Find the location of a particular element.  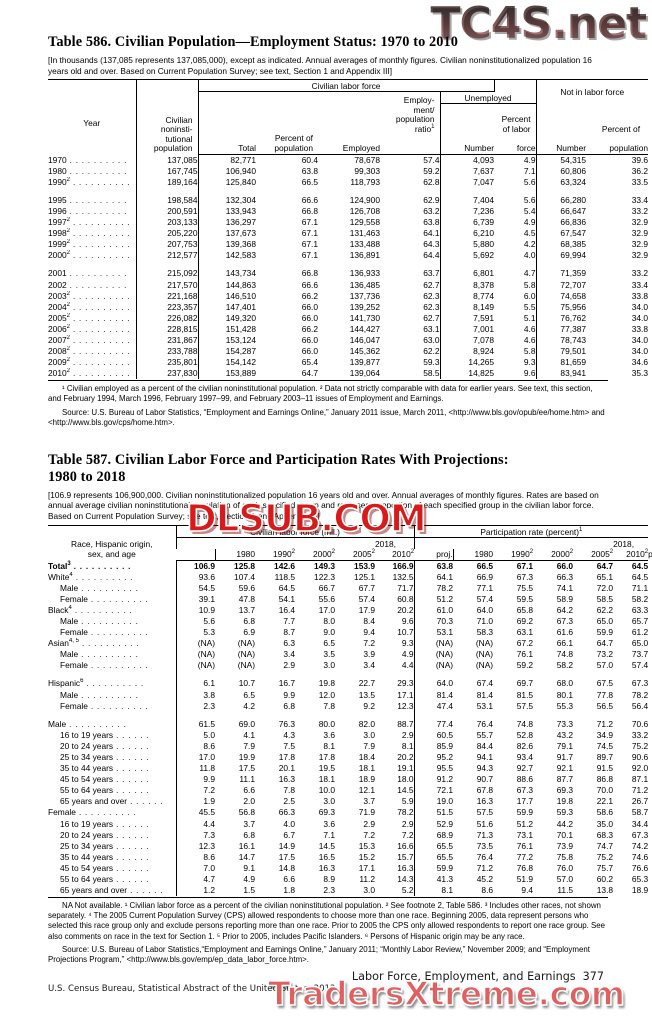

cell-value: 41.3 is located at coordinates (433, 880).